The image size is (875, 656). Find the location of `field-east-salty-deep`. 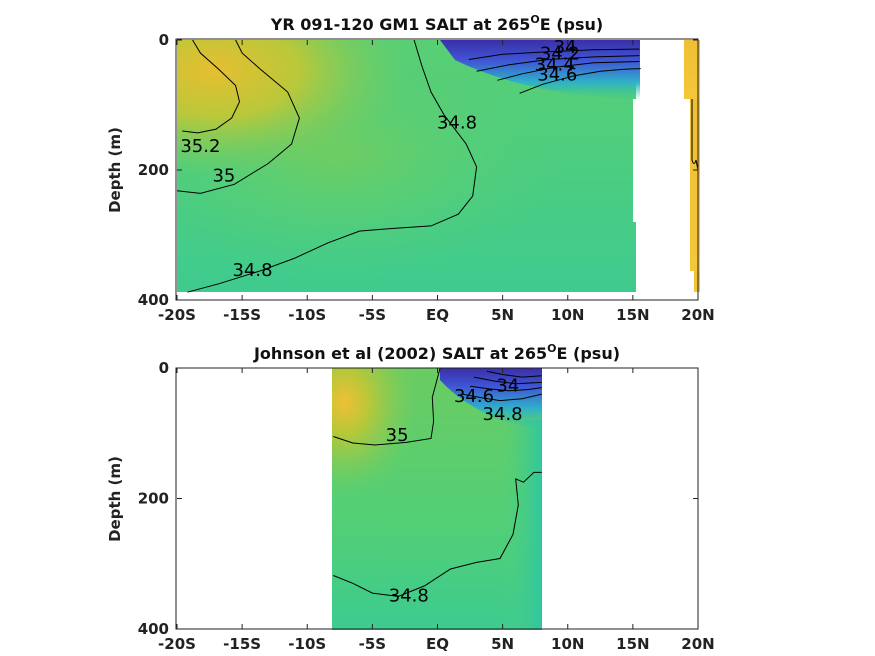

field-east-salty-deep is located at coordinates (695, 185).